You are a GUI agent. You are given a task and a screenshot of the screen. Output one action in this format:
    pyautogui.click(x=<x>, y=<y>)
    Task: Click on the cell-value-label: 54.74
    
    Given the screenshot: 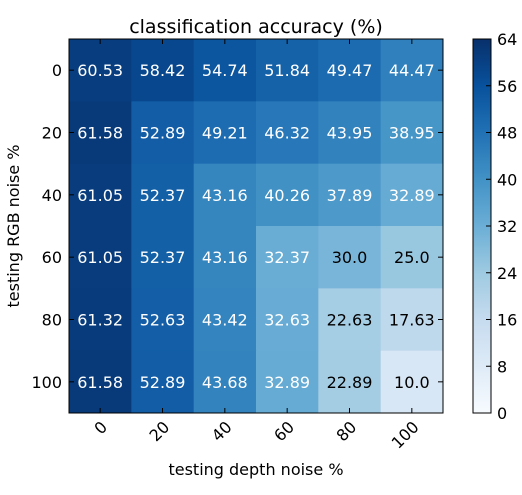 What is the action you would take?
    pyautogui.click(x=225, y=70)
    